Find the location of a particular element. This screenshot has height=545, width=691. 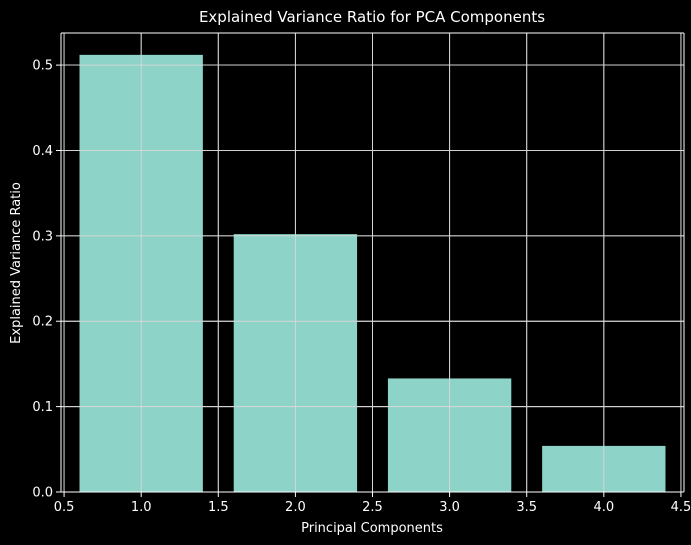

x-tick-label: 2.0 is located at coordinates (295, 507).